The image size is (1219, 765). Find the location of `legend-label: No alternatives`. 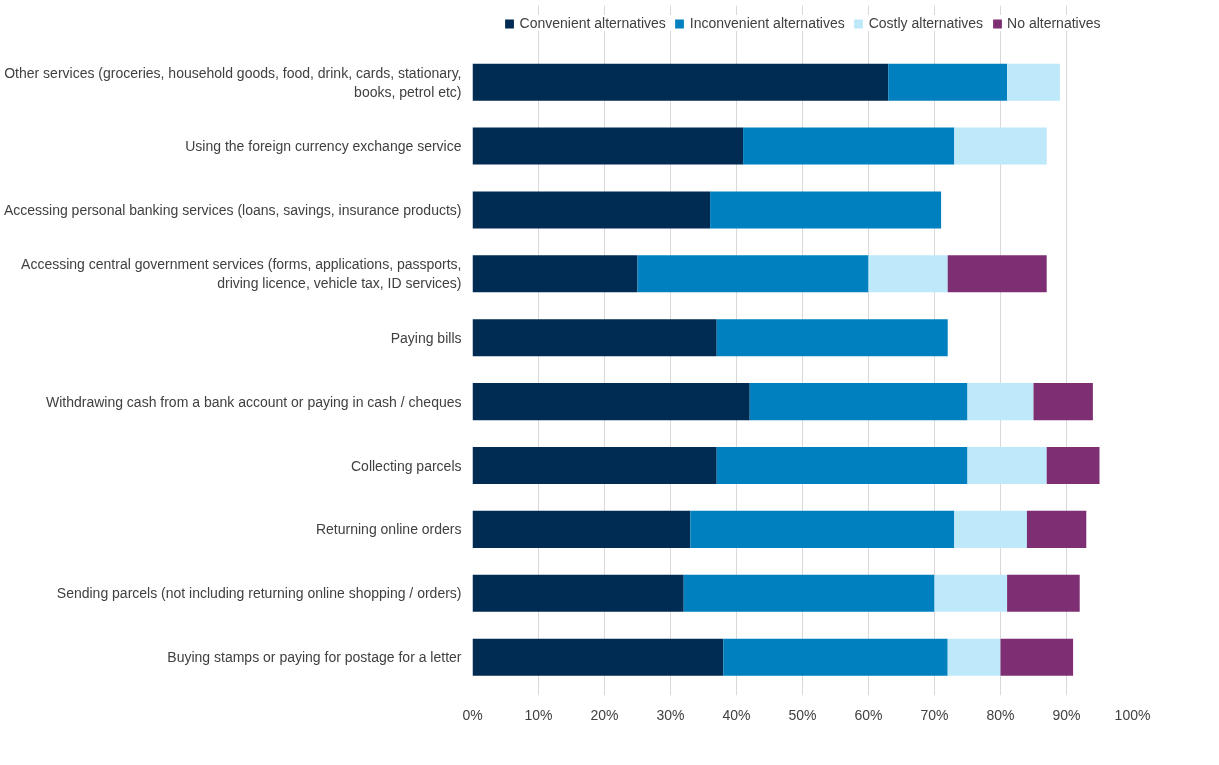

legend-label: No alternatives is located at coordinates (1054, 23).